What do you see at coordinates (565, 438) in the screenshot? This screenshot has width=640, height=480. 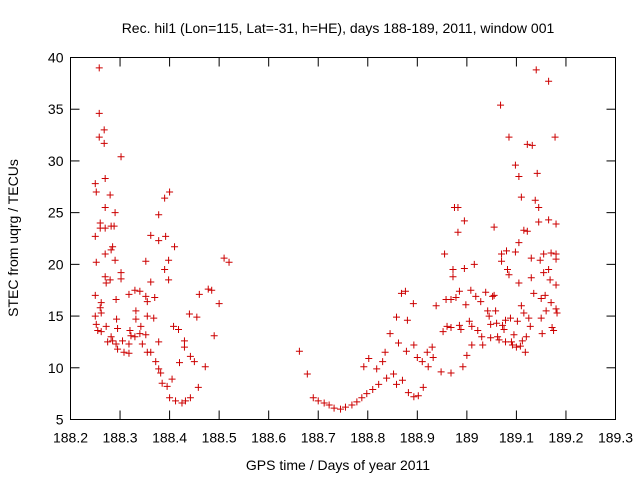 I see `x-tick-label: 189.2` at bounding box center [565, 438].